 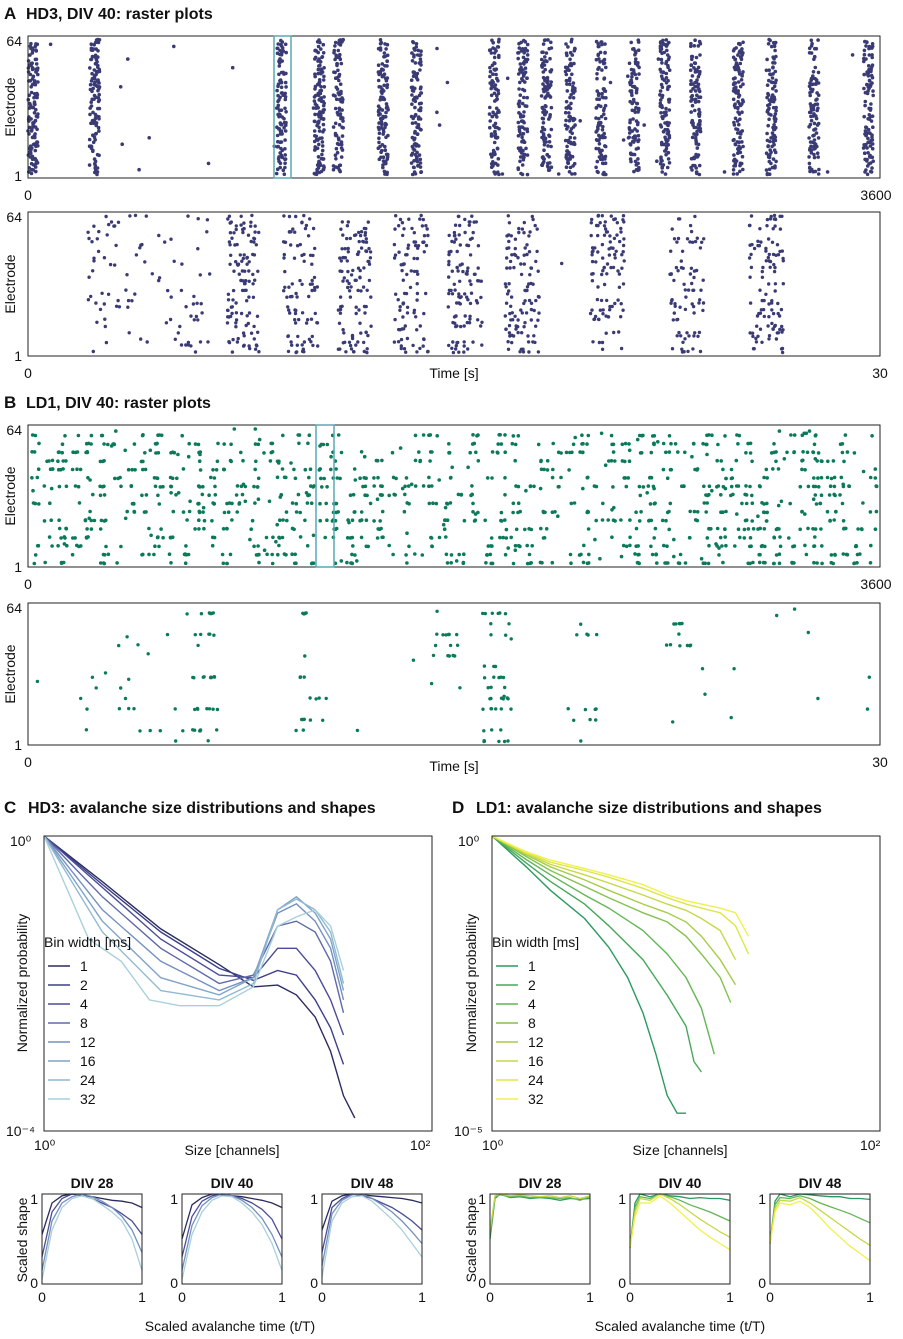 What do you see at coordinates (454, 496) in the screenshot?
I see `raster-ld-long` at bounding box center [454, 496].